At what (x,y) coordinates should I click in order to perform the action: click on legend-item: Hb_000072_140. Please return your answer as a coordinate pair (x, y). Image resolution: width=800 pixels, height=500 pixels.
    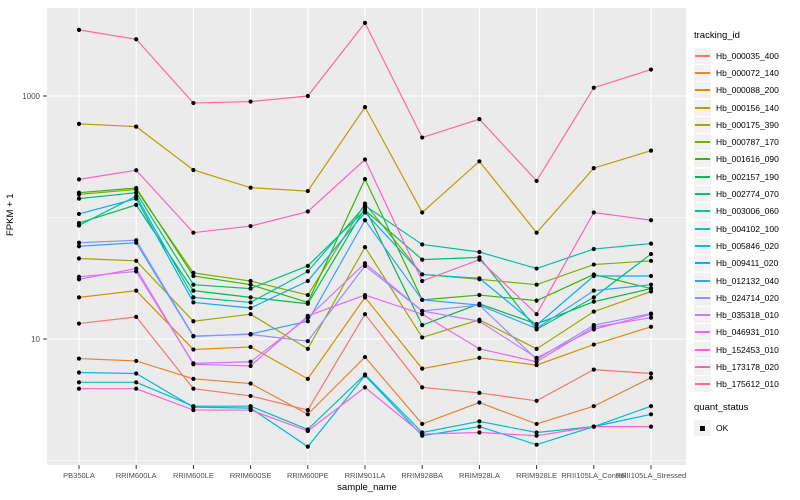
    Looking at the image, I should click on (746, 72).